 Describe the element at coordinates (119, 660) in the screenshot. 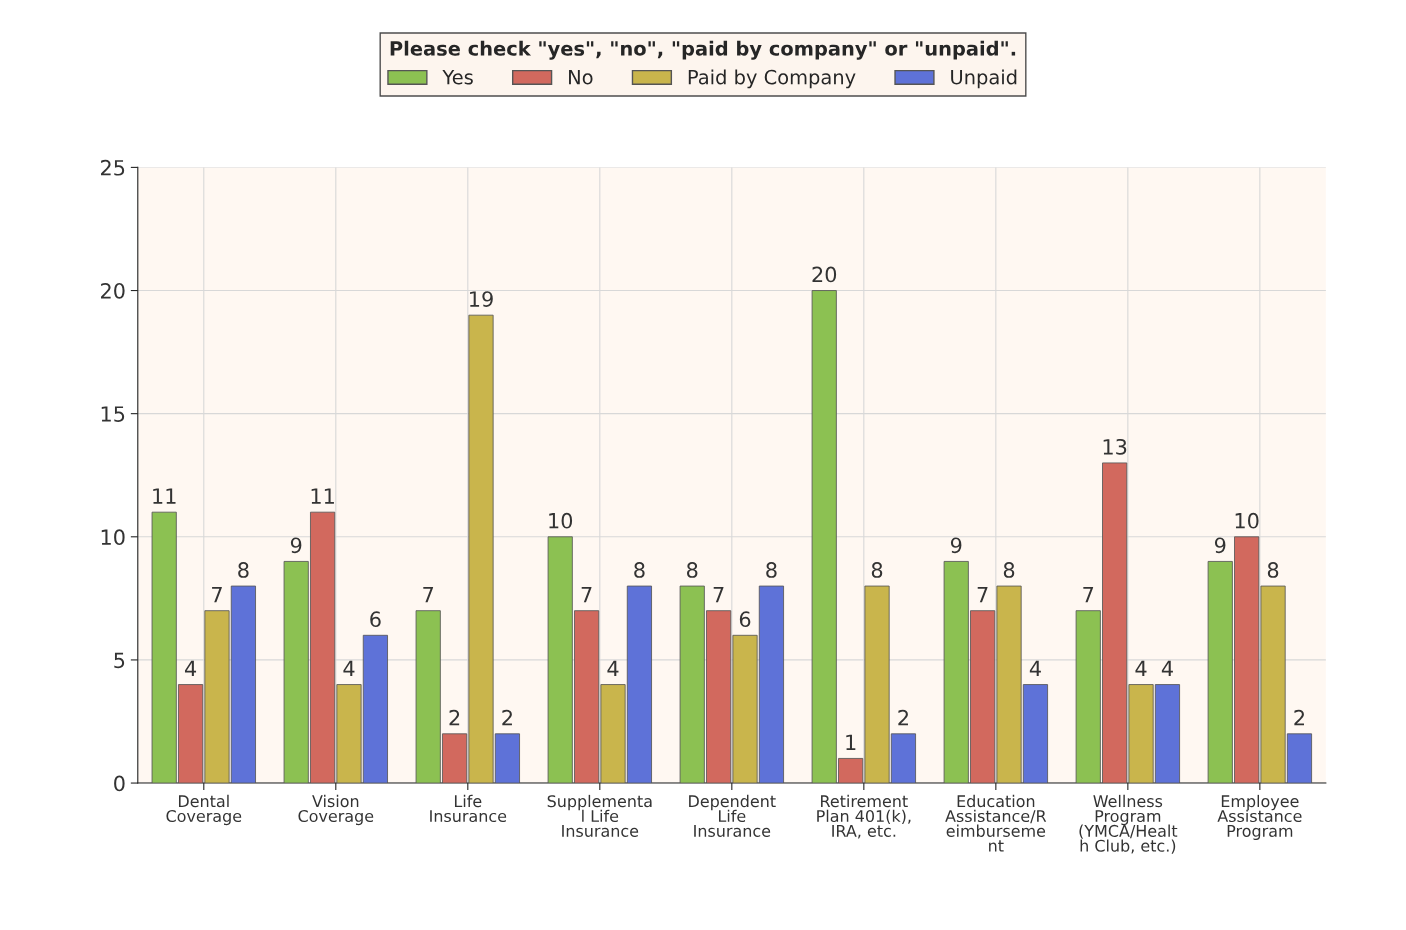

I see `y-tick-label: 5` at that location.